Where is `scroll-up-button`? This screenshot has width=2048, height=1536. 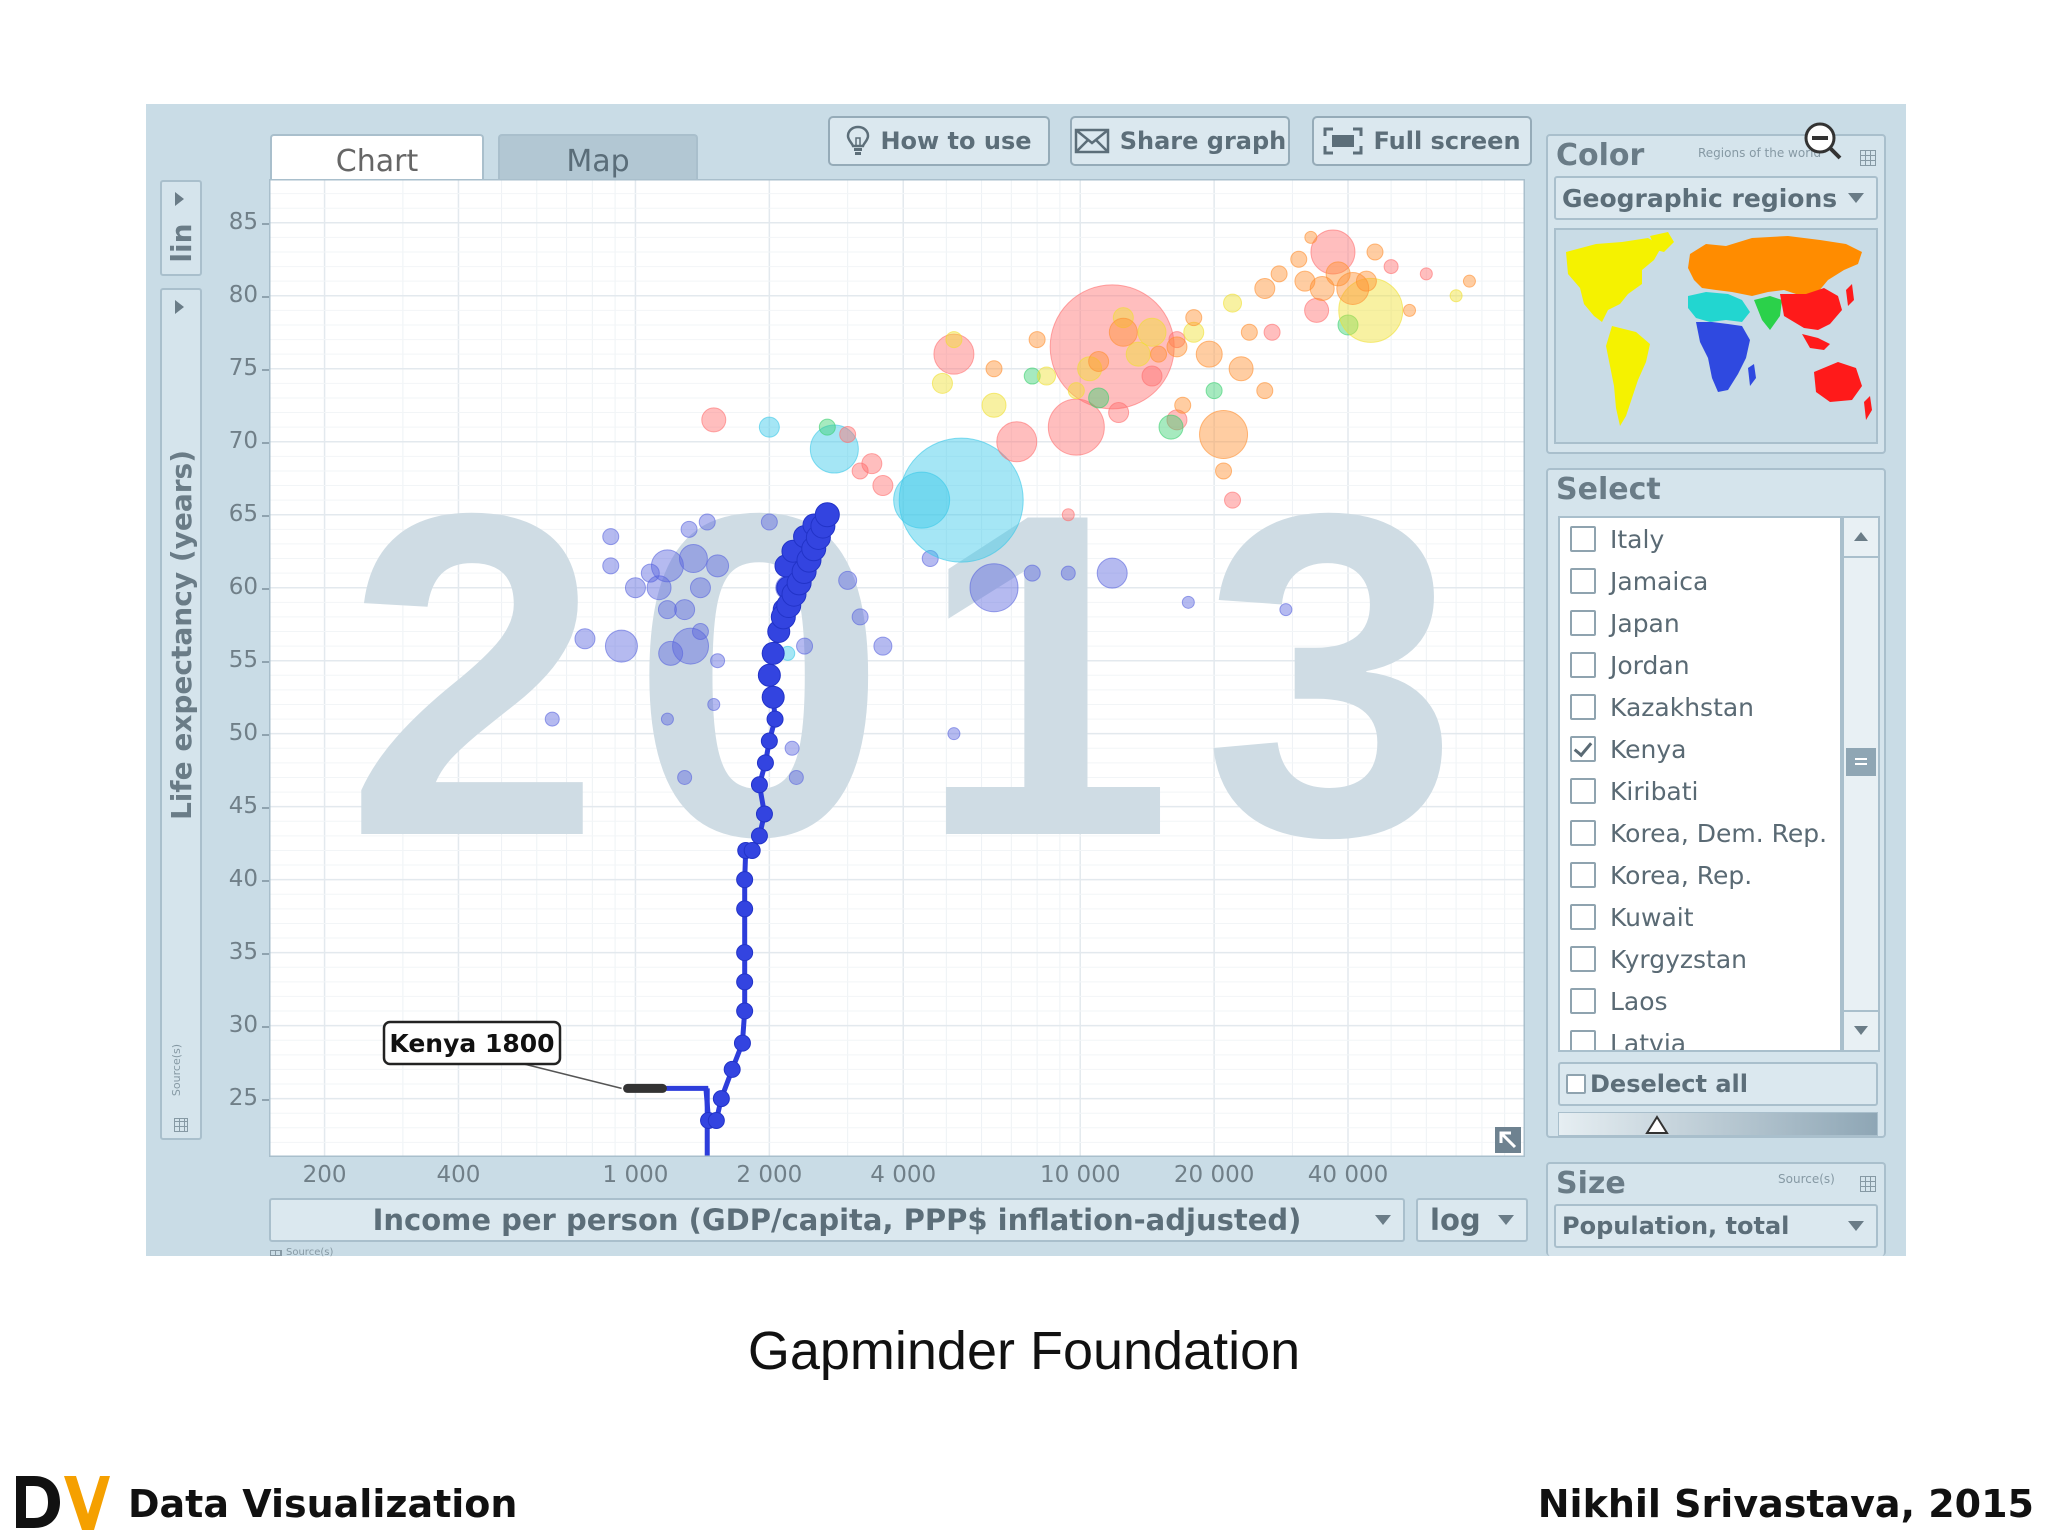 scroll-up-button is located at coordinates (1861, 538).